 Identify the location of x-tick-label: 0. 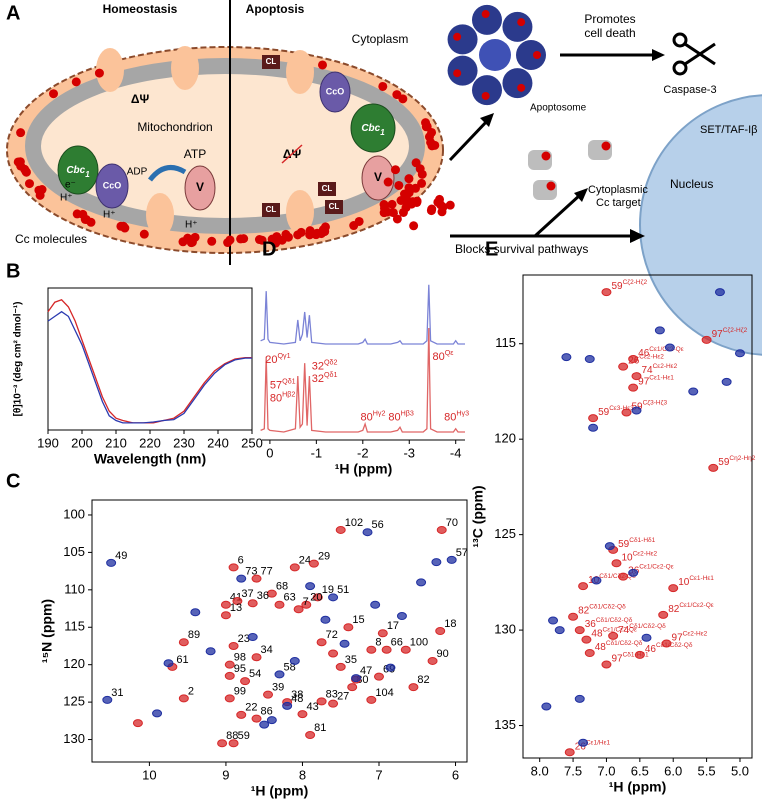
(269, 452).